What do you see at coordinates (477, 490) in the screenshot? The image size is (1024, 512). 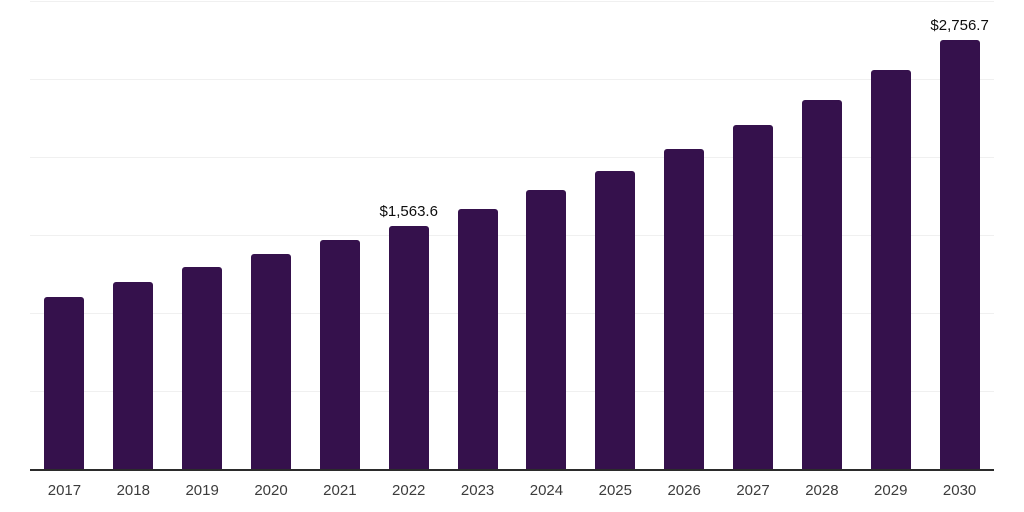 I see `x-tick-label: 2023` at bounding box center [477, 490].